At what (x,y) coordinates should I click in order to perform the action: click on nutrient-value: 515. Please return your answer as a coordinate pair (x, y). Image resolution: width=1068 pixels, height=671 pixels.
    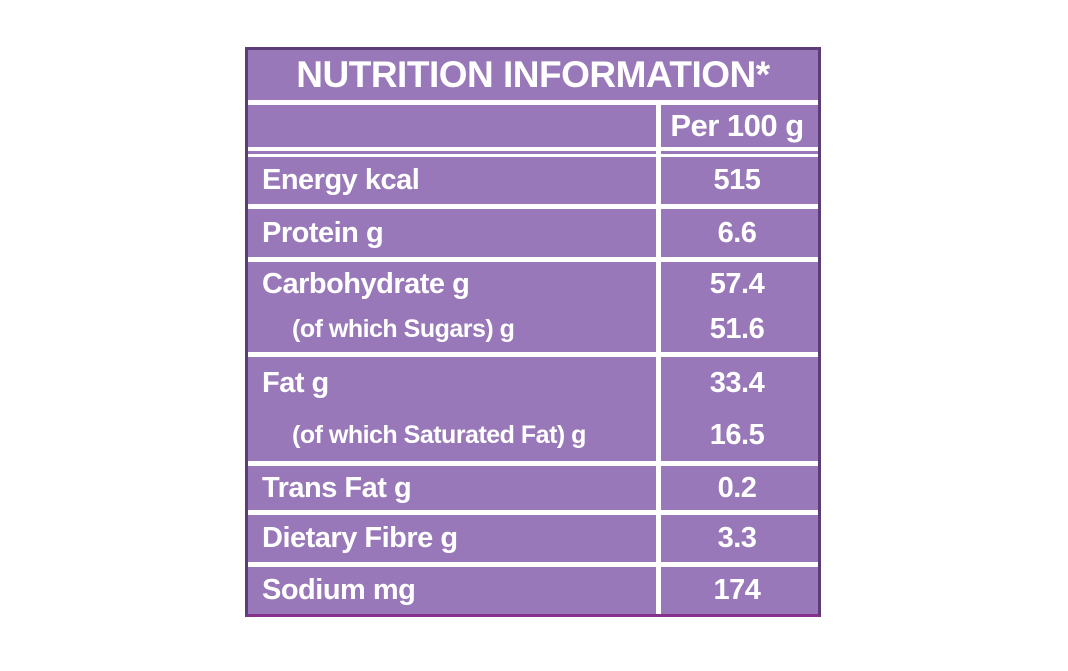
    Looking at the image, I should click on (737, 180).